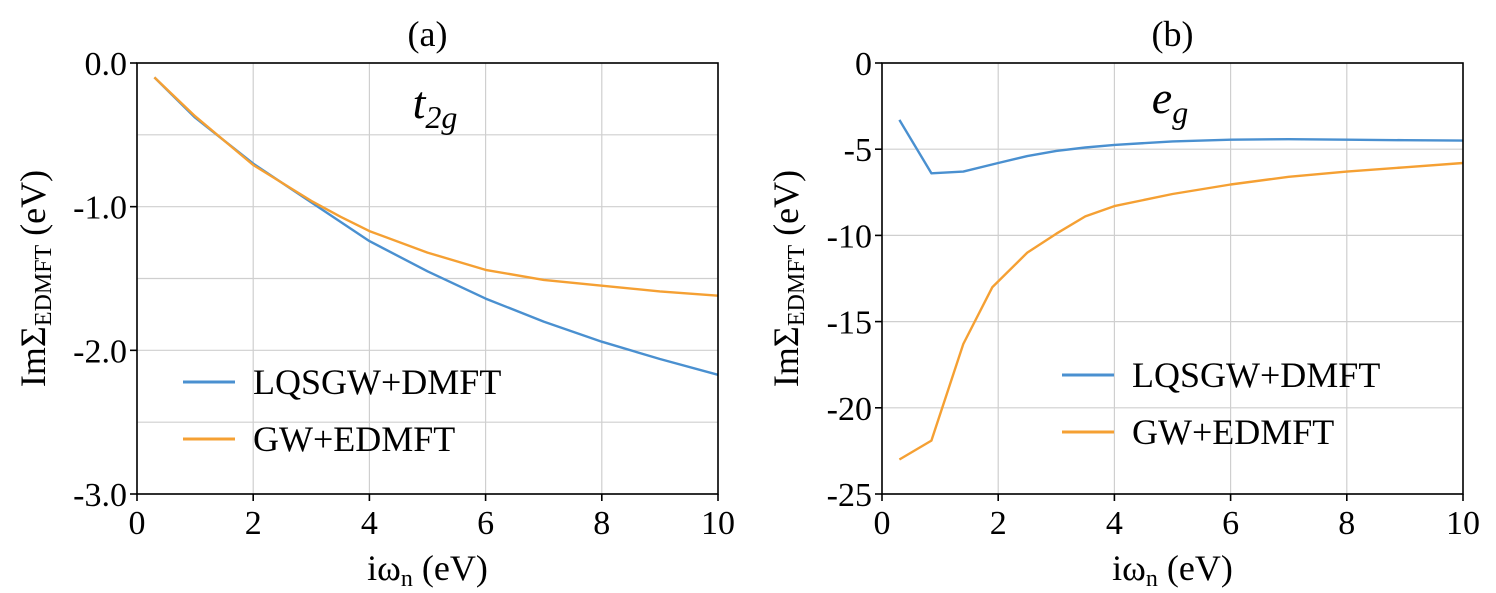  What do you see at coordinates (435, 106) in the screenshot?
I see `orbital-annotation: t2g` at bounding box center [435, 106].